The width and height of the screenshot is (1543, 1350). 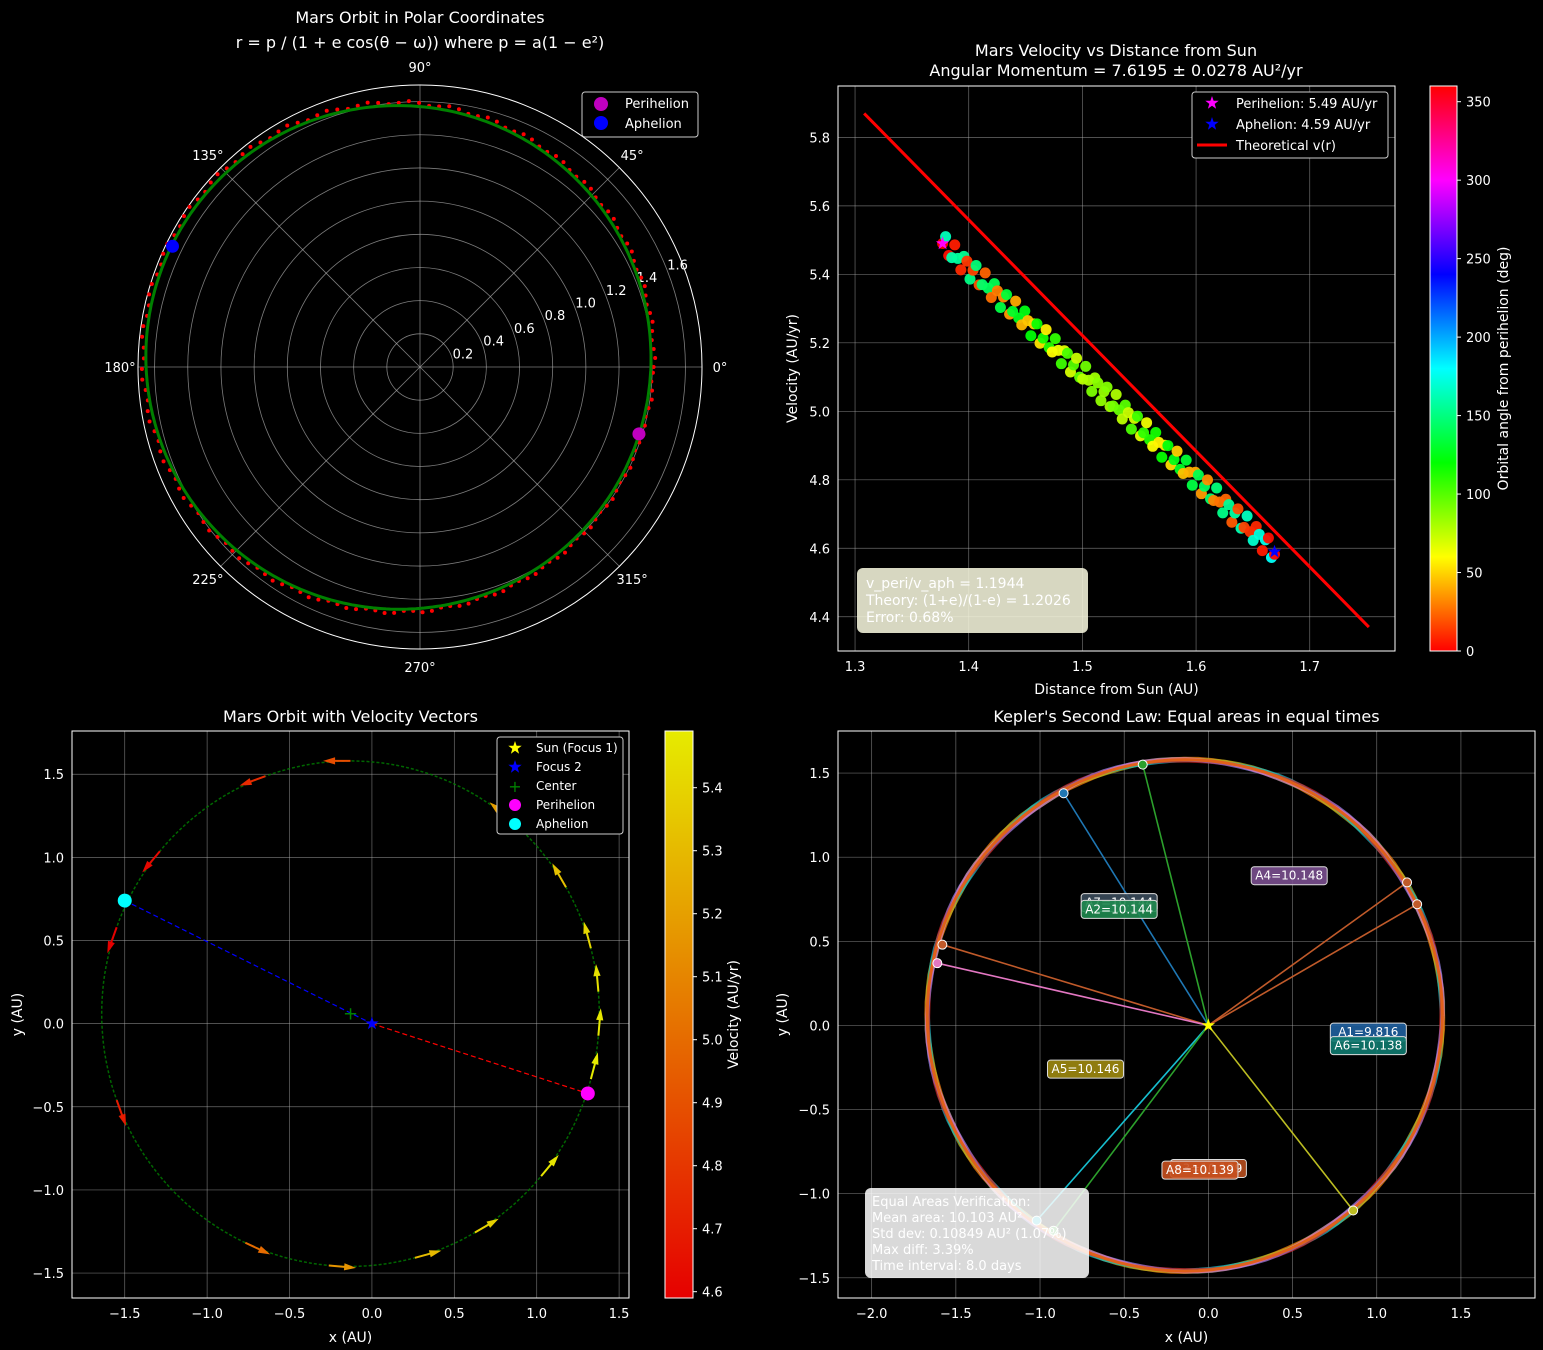 I want to click on kepler-y-tick: −0.5, so click(x=814, y=1111).